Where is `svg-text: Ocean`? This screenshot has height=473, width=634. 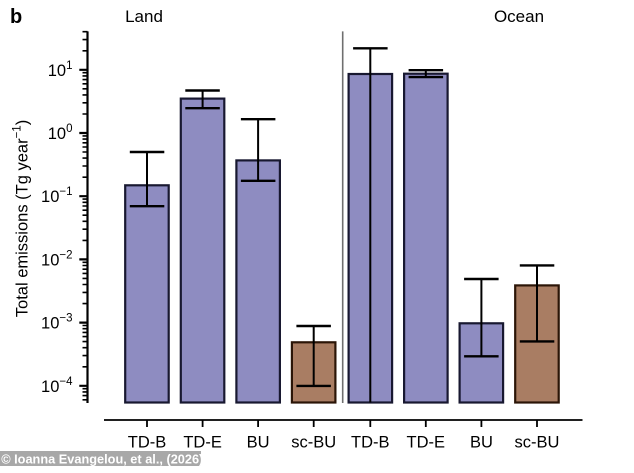
svg-text: Ocean is located at coordinates (519, 16).